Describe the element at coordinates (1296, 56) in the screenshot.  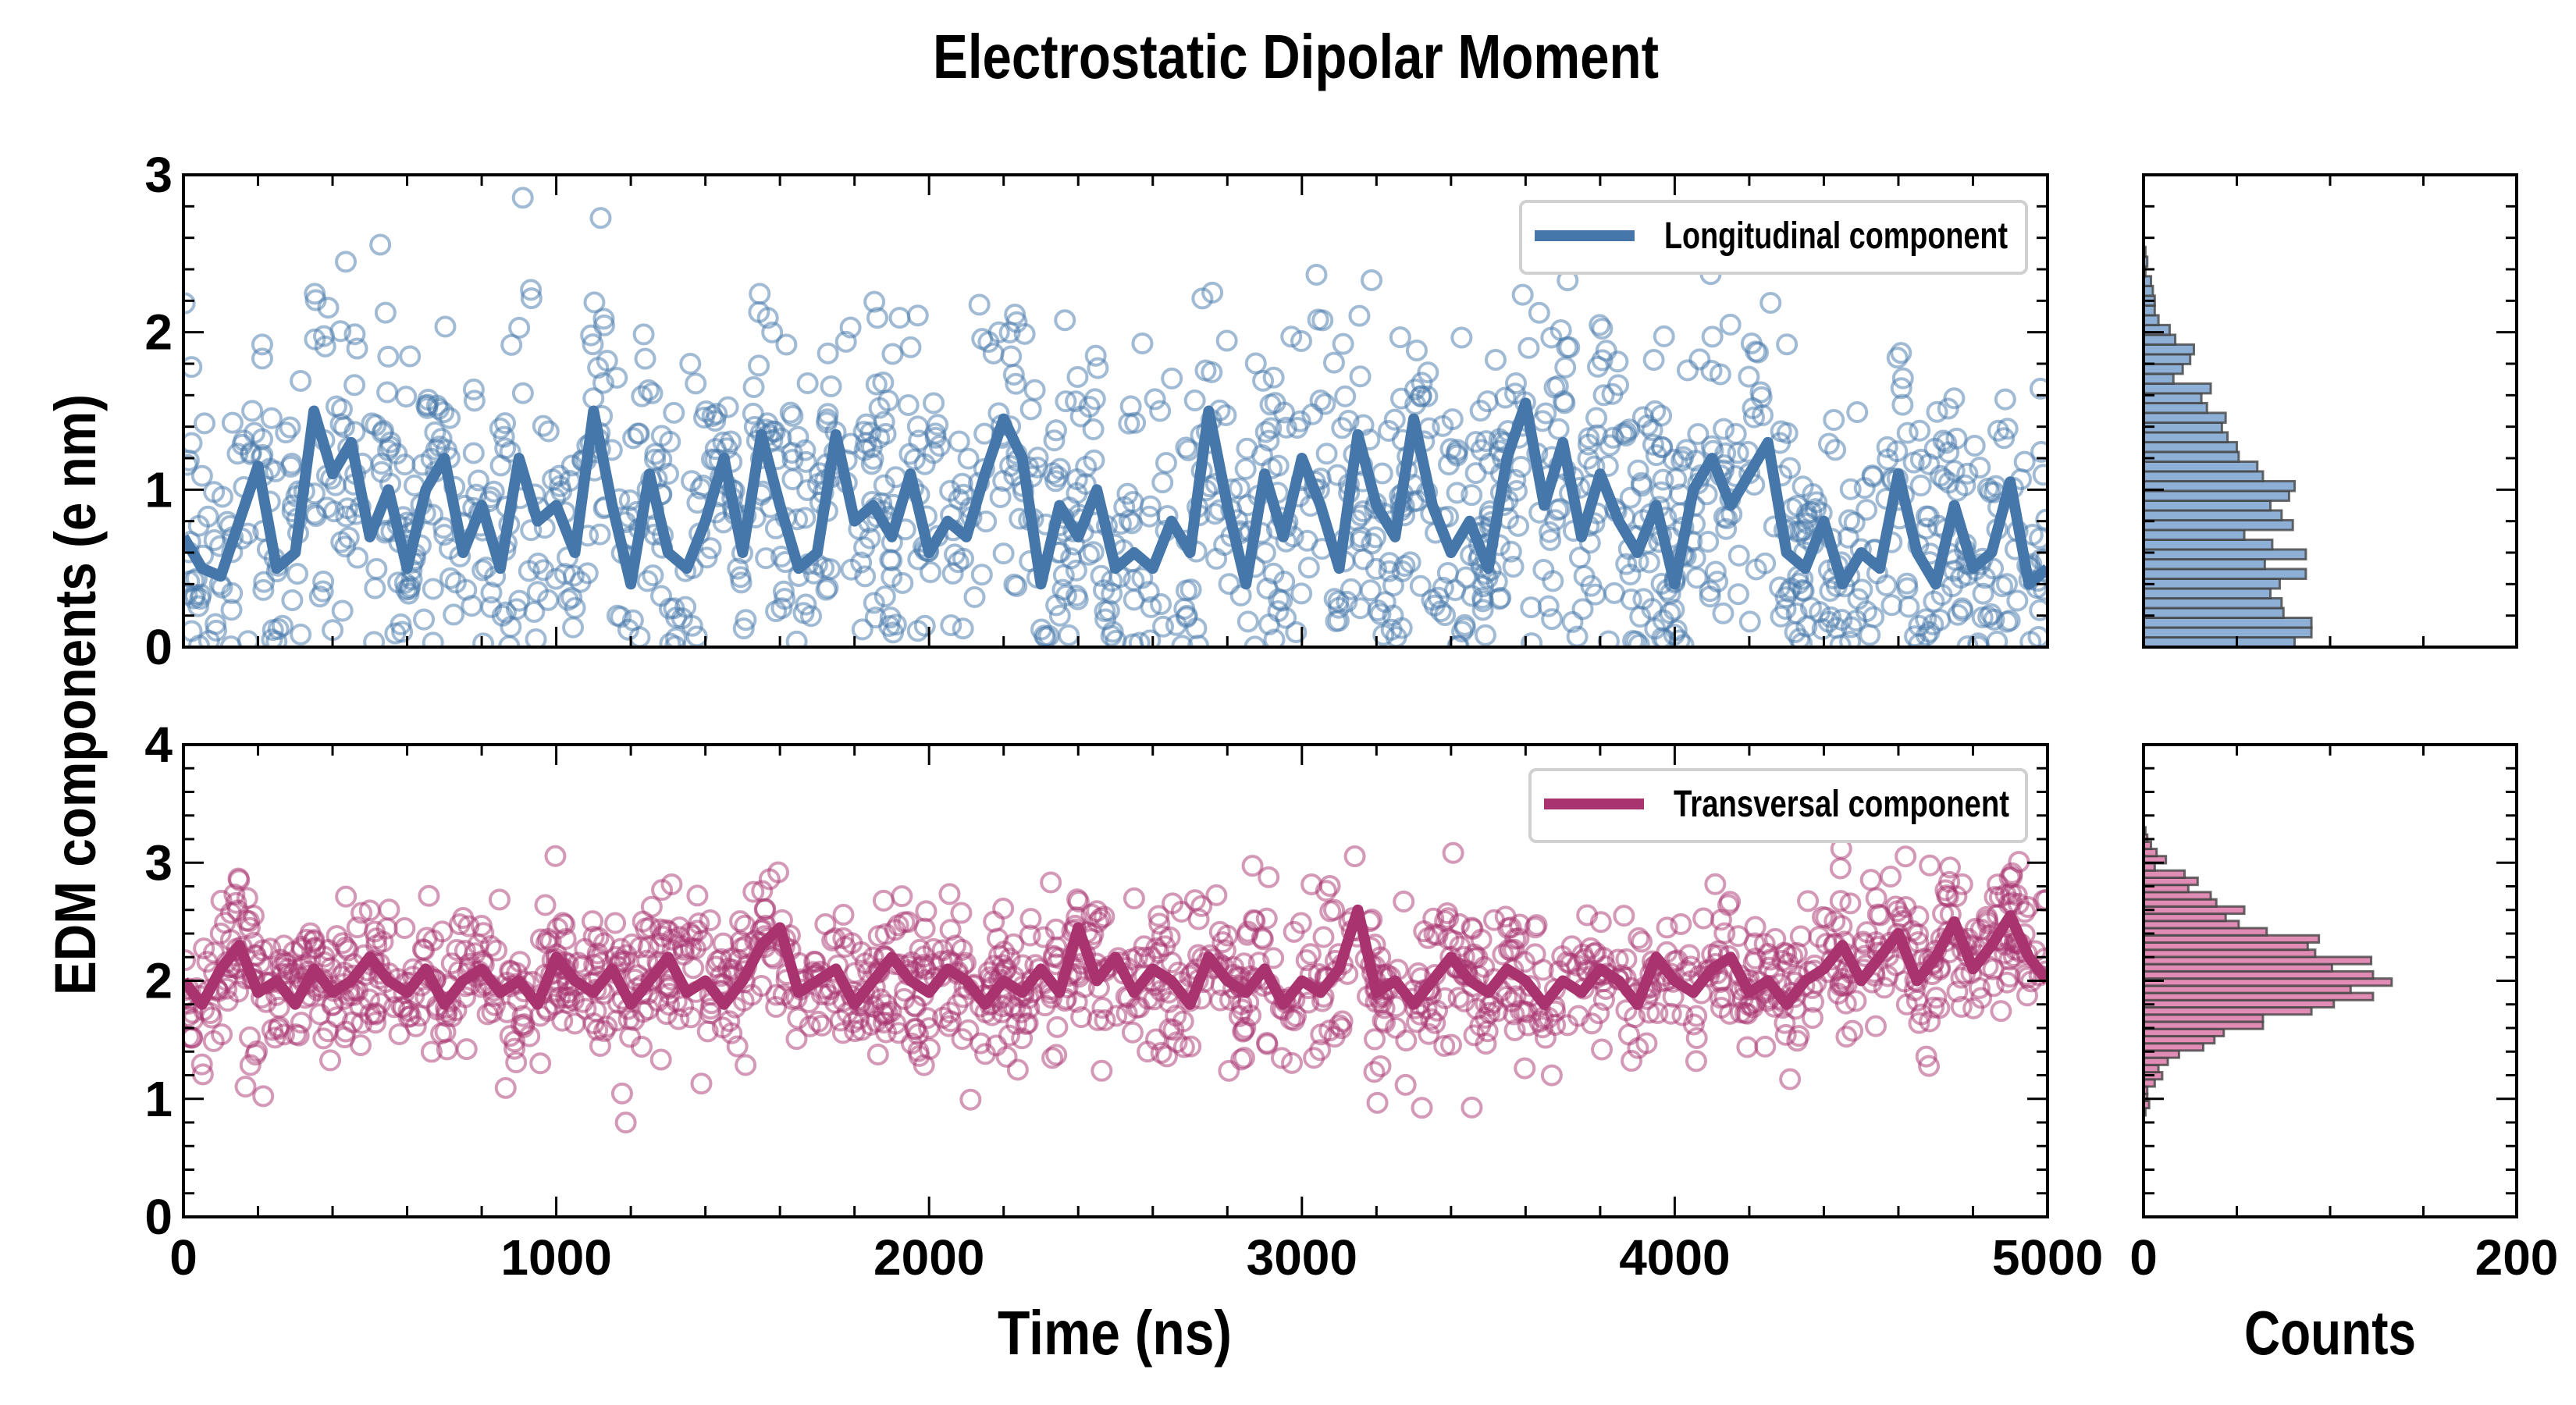
I see `chart-title: Electrostatic Dipolar Moment` at that location.